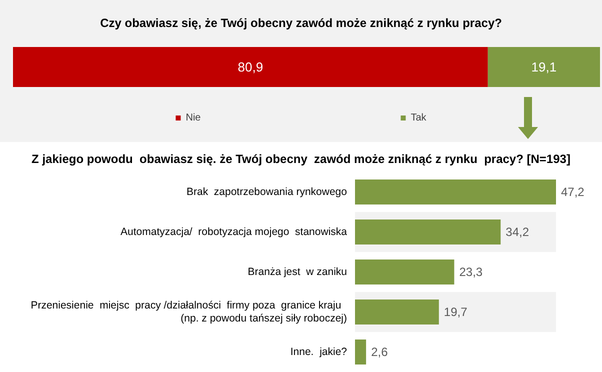  What do you see at coordinates (188, 312) in the screenshot?
I see `y-tick-label: Przeniesienie miejsc pracy /działalności firmy poza granice kraju (np. z powodu tańszej siły roboczej)` at bounding box center [188, 312].